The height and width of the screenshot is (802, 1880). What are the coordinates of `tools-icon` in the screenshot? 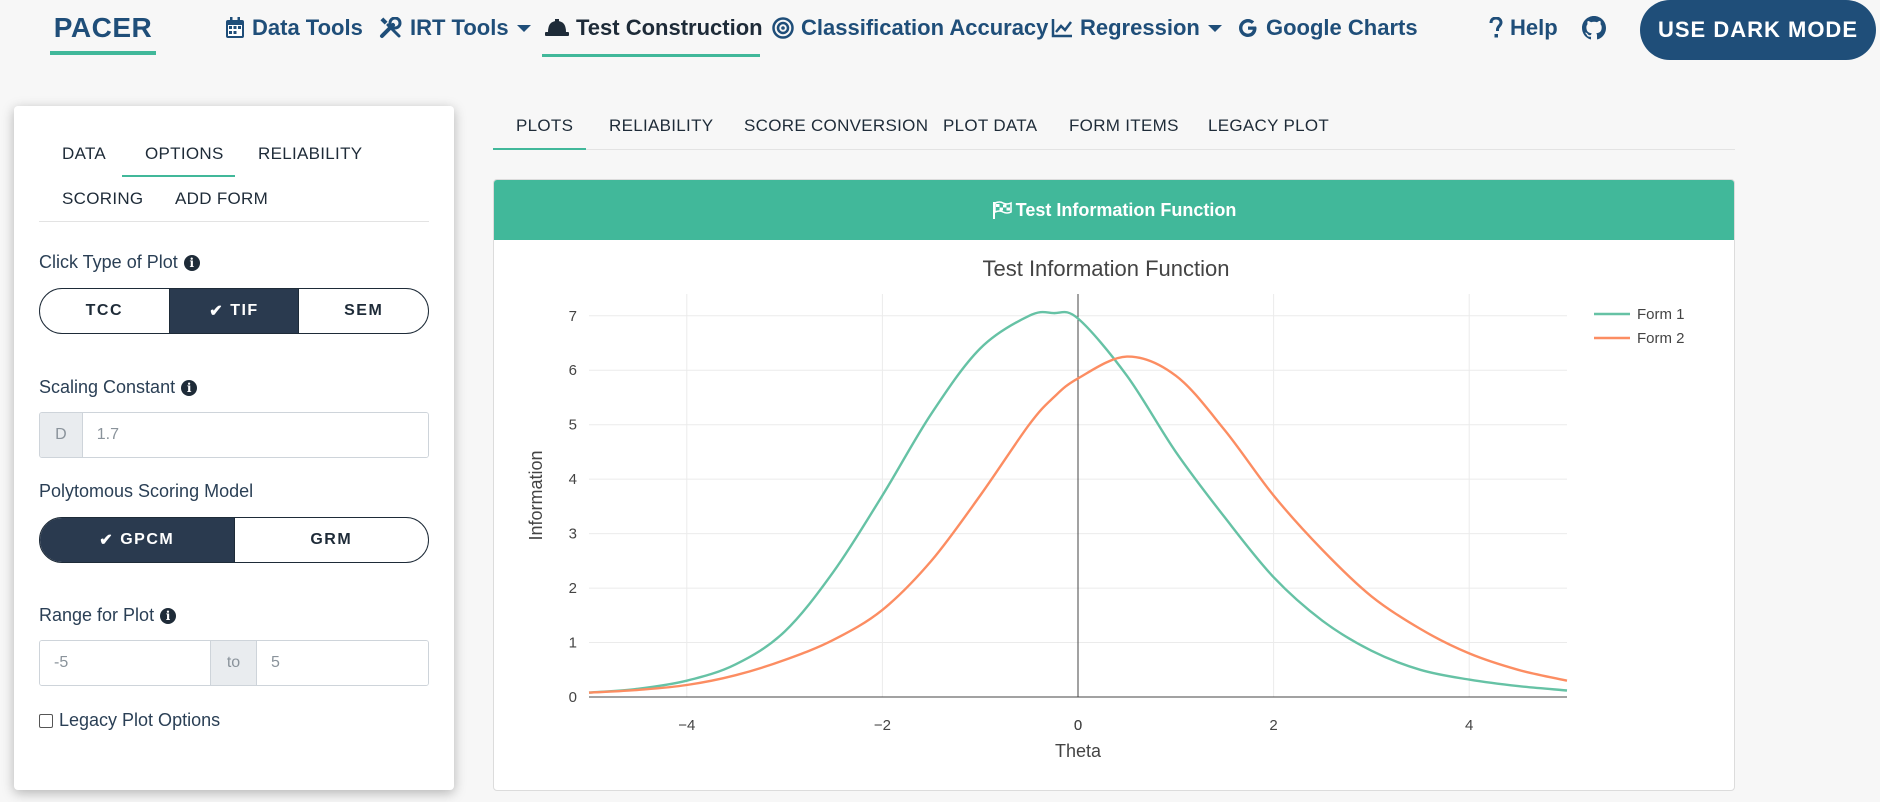 It's located at (391, 27).